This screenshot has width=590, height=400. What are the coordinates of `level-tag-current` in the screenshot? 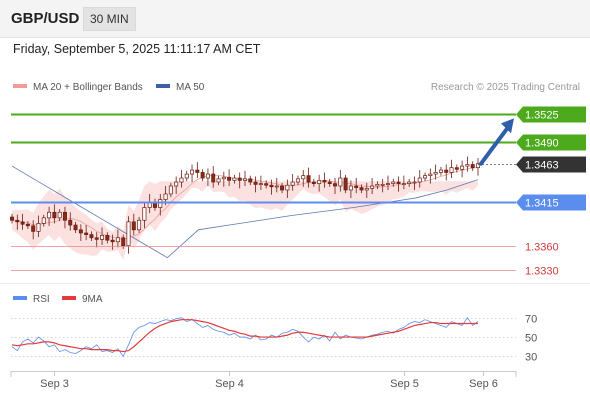 It's located at (551, 164).